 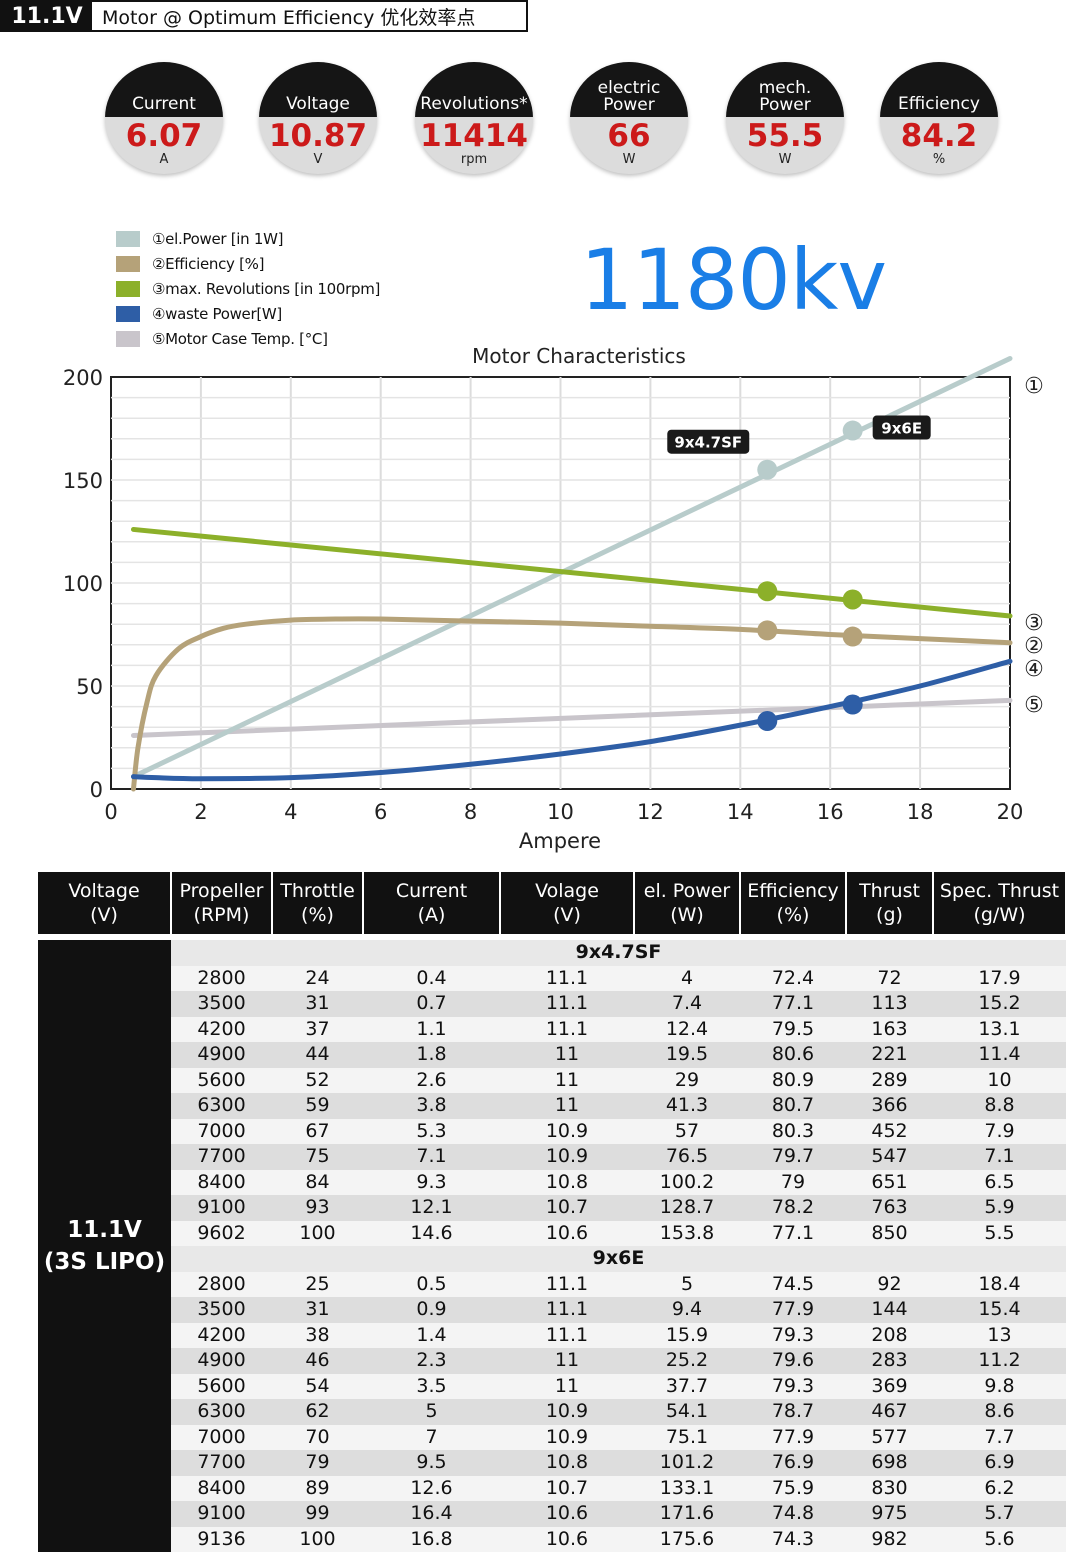 I want to click on operating-point-tag, so click(x=708, y=441).